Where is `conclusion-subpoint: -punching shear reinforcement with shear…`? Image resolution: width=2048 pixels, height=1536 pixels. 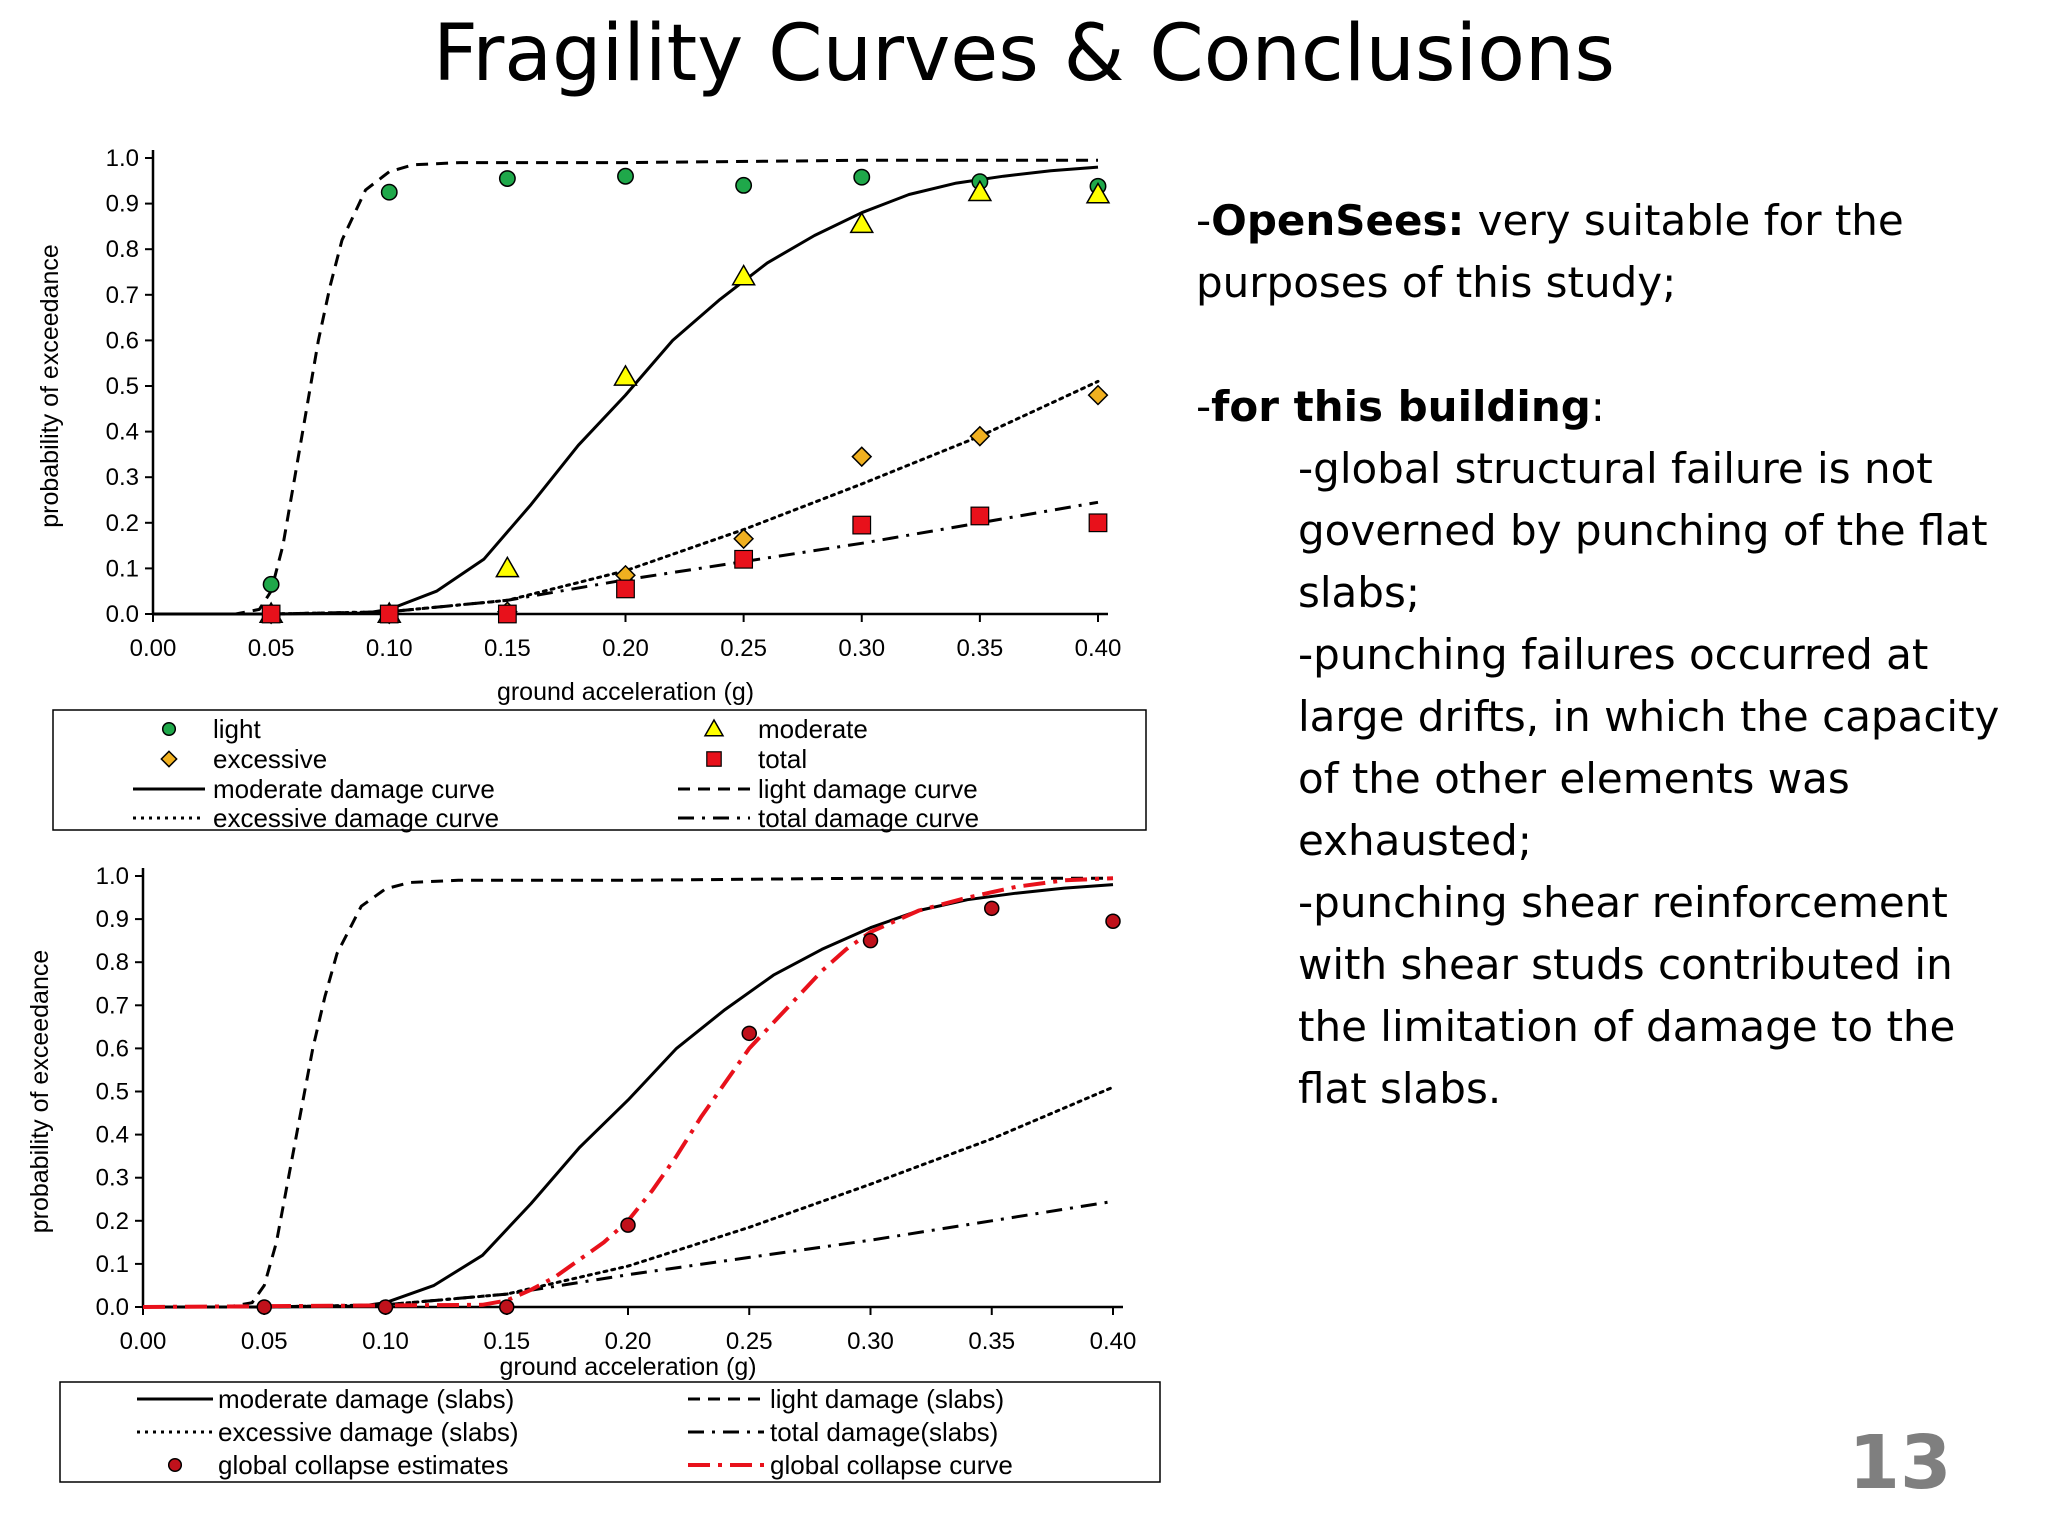 conclusion-subpoint: -punching shear reinforcement with shear… is located at coordinates (1627, 995).